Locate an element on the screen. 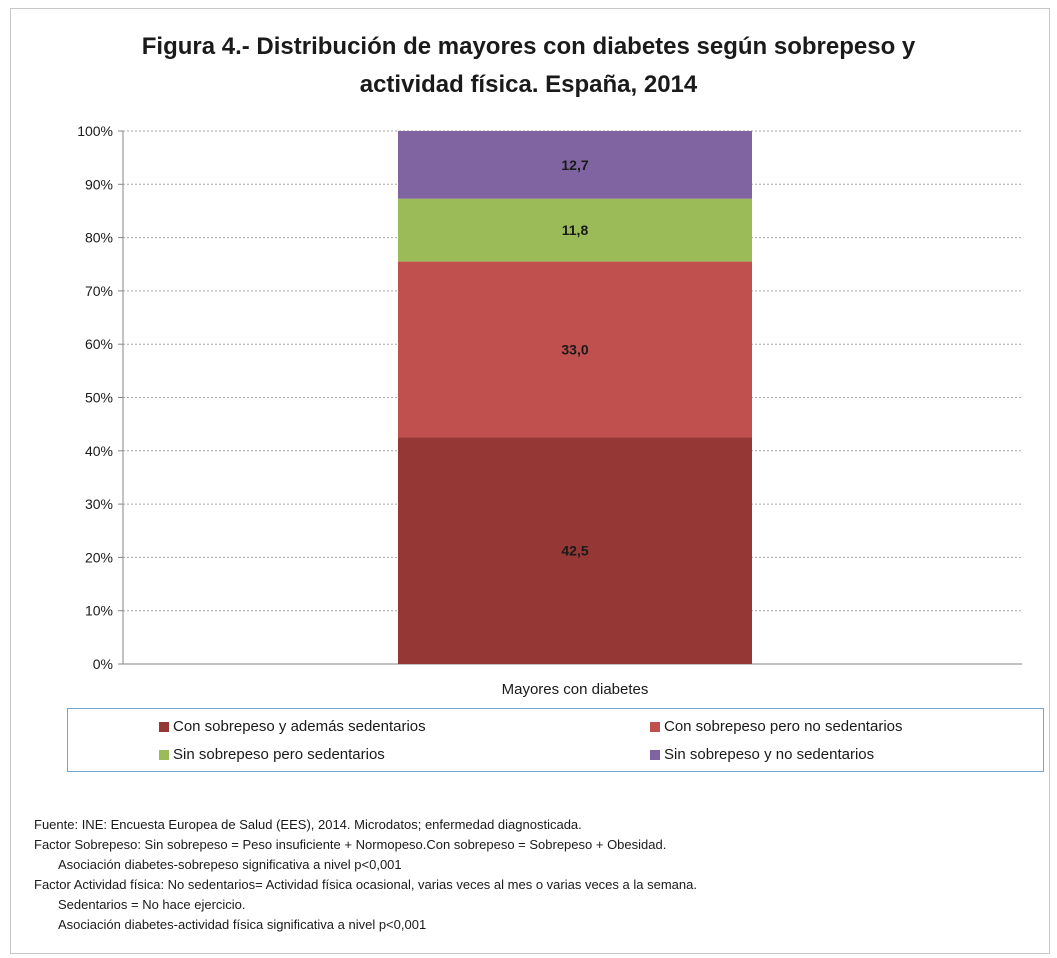 This screenshot has width=1057, height=958. legend-label-series-2: Con sobrepeso pero no sedentarios is located at coordinates (783, 726).